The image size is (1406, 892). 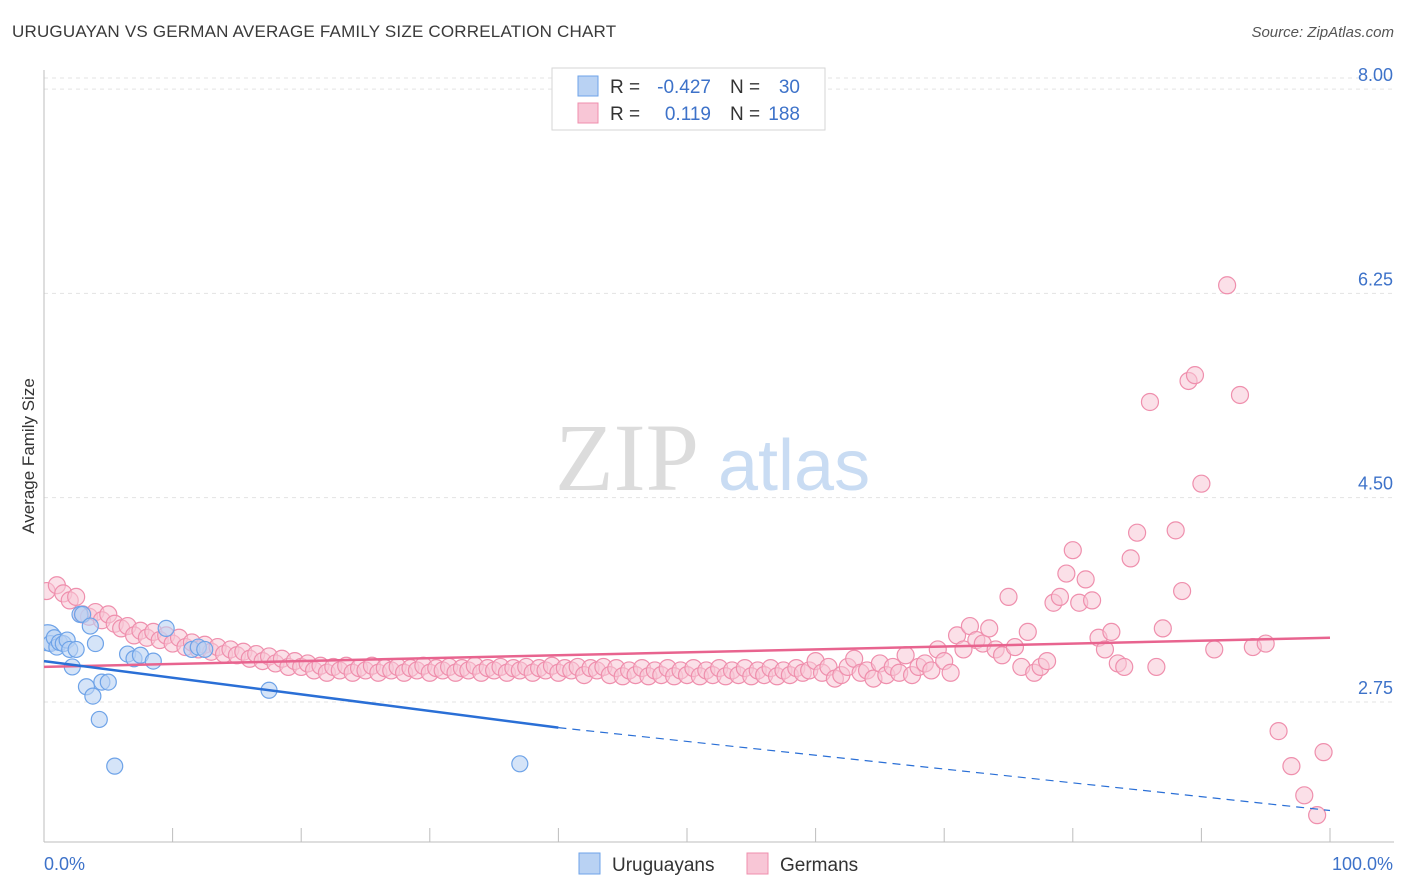 What do you see at coordinates (688, 99) in the screenshot?
I see `legend: R = -0.427 N = 30 R = 0.119 N = 188` at bounding box center [688, 99].